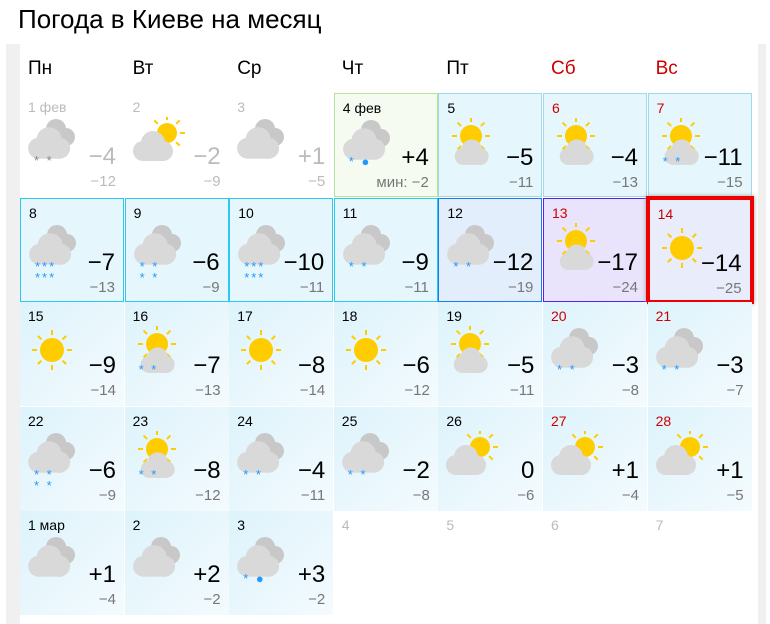  I want to click on page-title: Погода в Киеве на месяц, so click(170, 19).